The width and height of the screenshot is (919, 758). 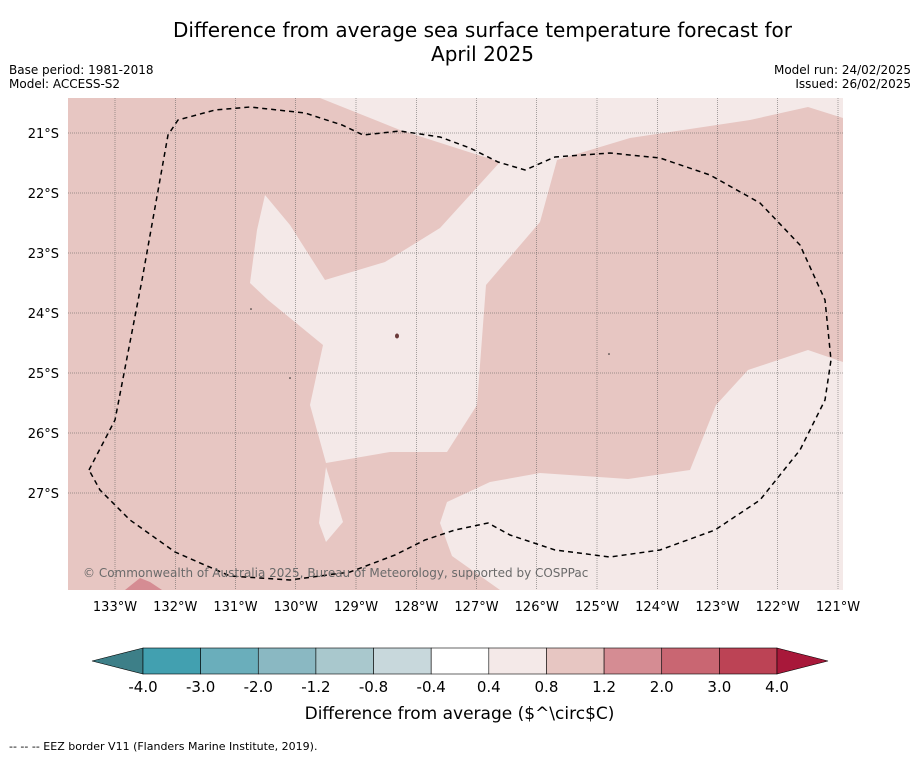 I want to click on latitude-labels: 21°S 22°S 23°S 24°S 25°S 26°S 27°S, so click(x=43, y=314).